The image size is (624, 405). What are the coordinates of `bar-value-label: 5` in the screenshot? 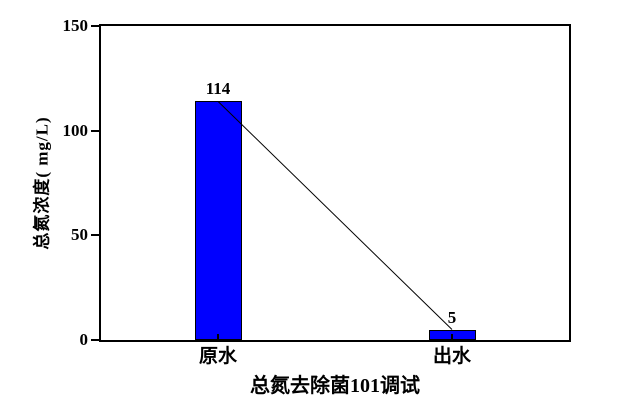 It's located at (452, 317).